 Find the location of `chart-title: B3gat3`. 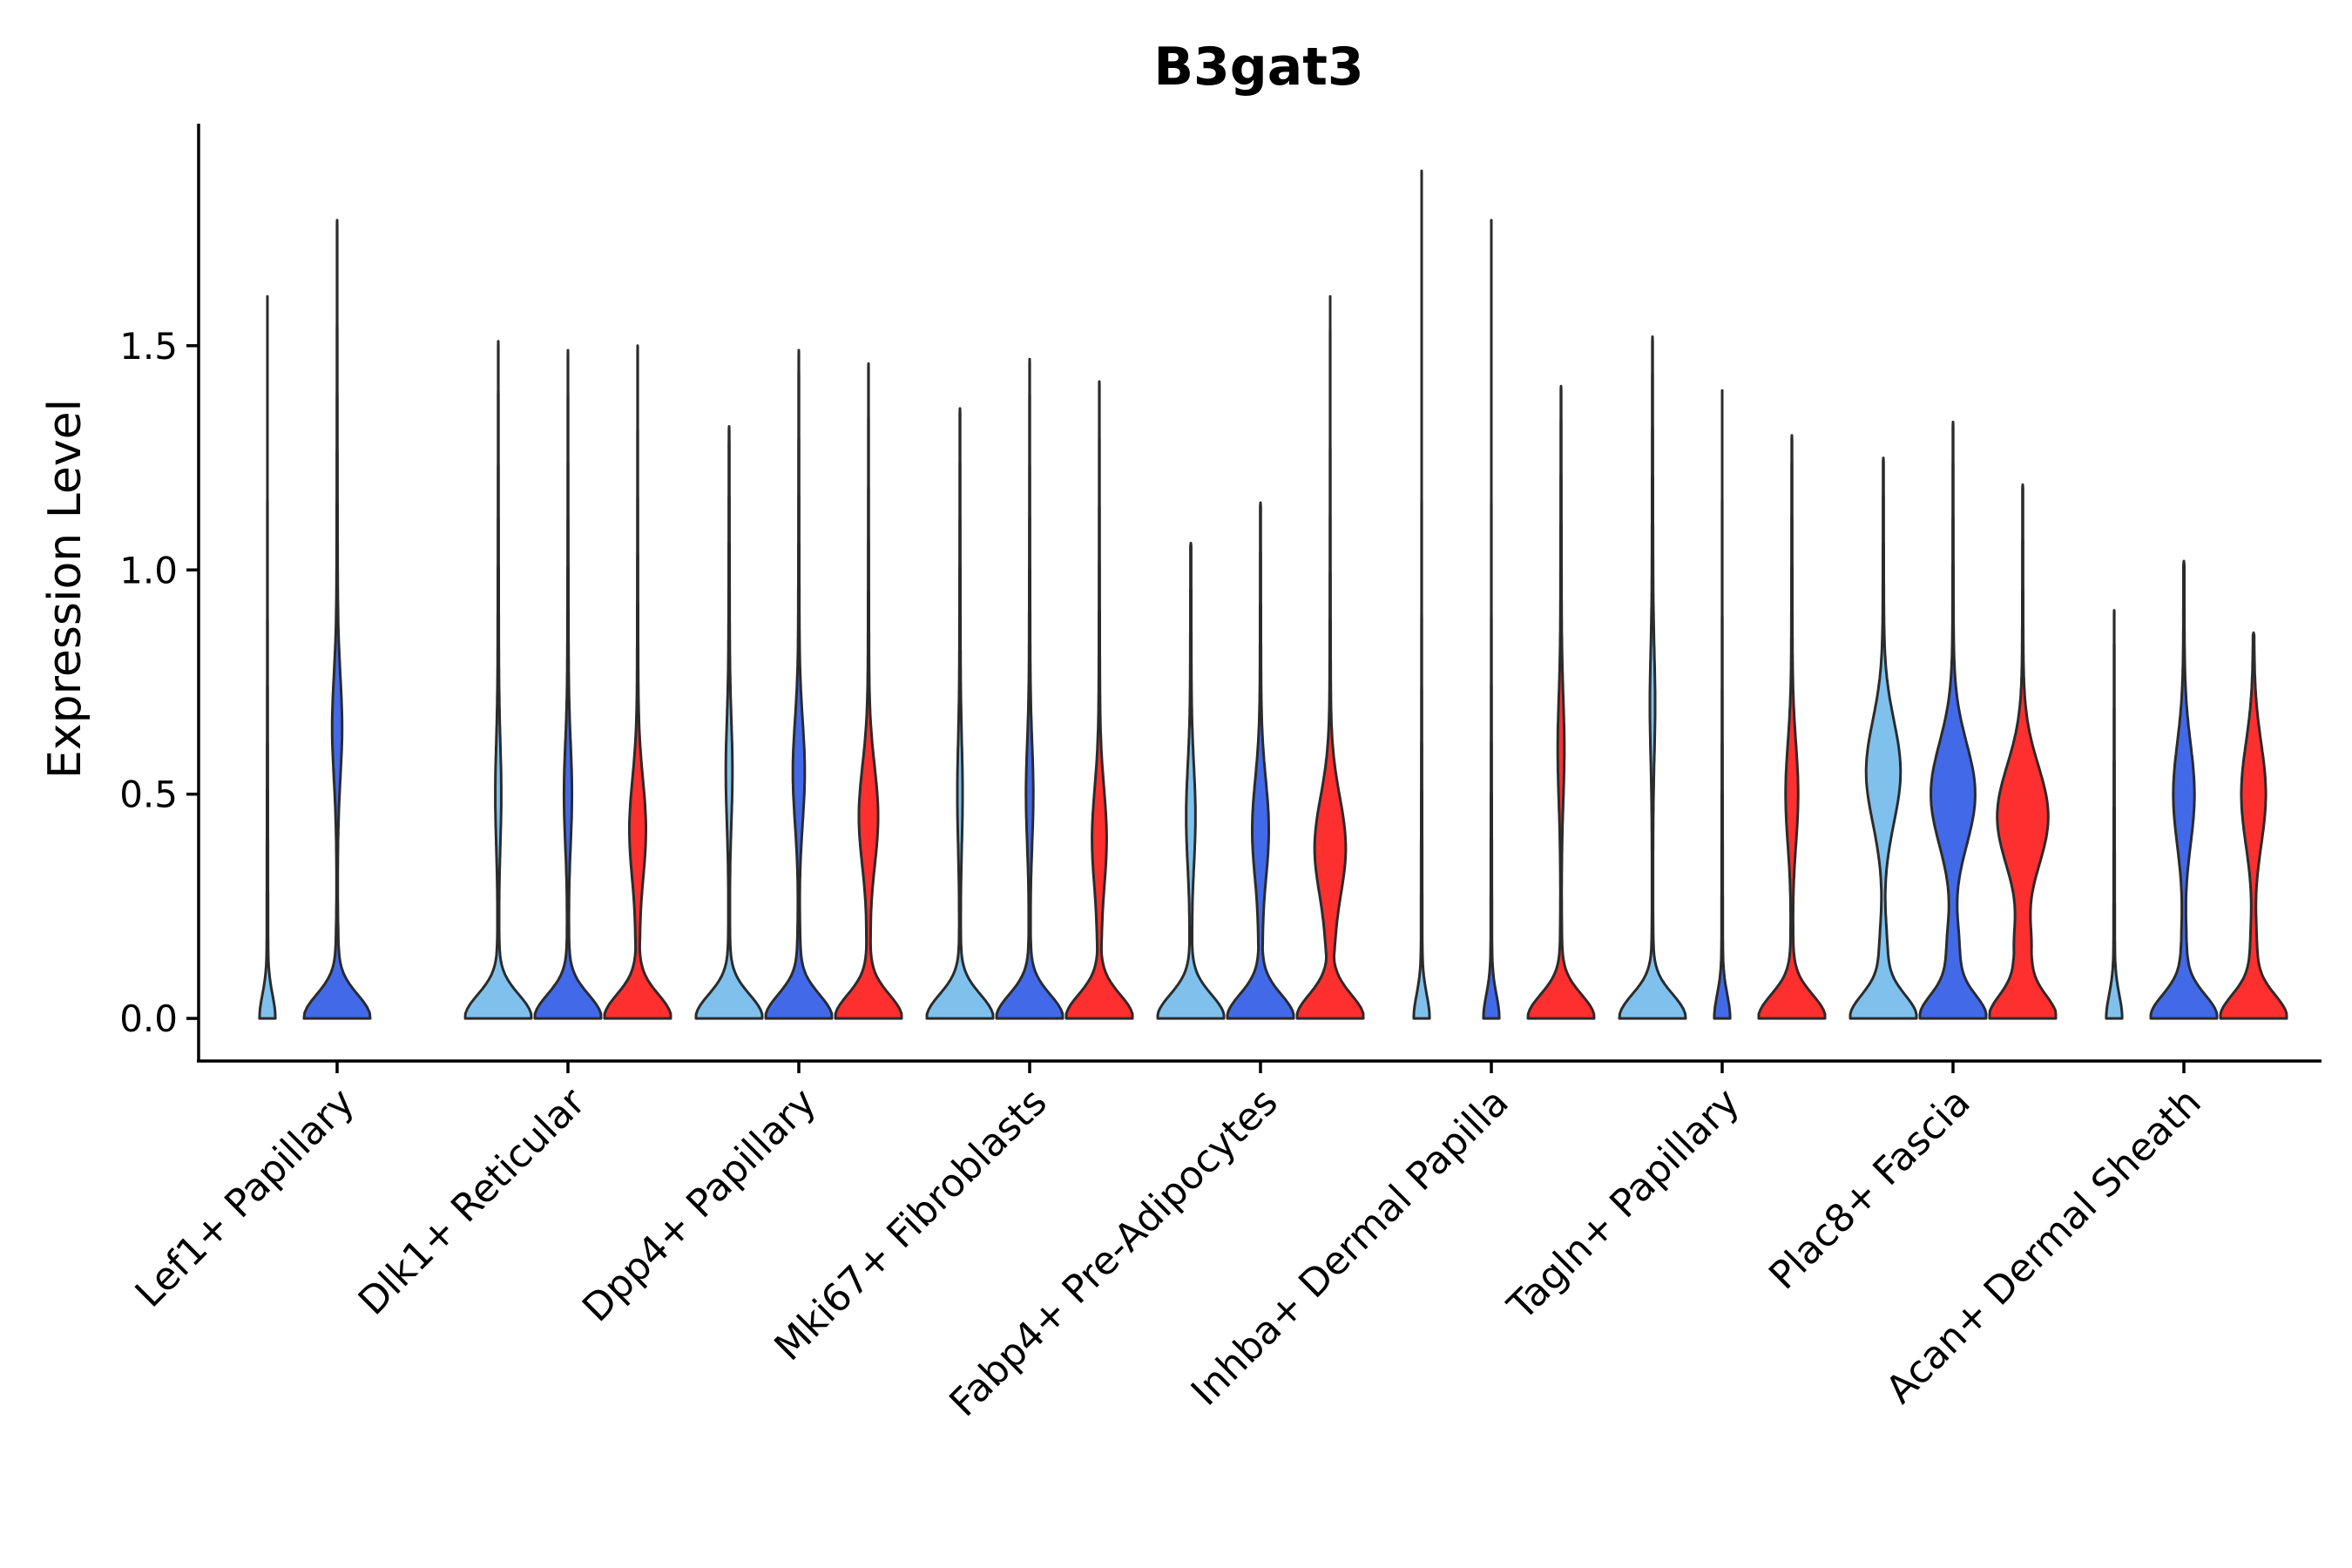

chart-title: B3gat3 is located at coordinates (1258, 67).